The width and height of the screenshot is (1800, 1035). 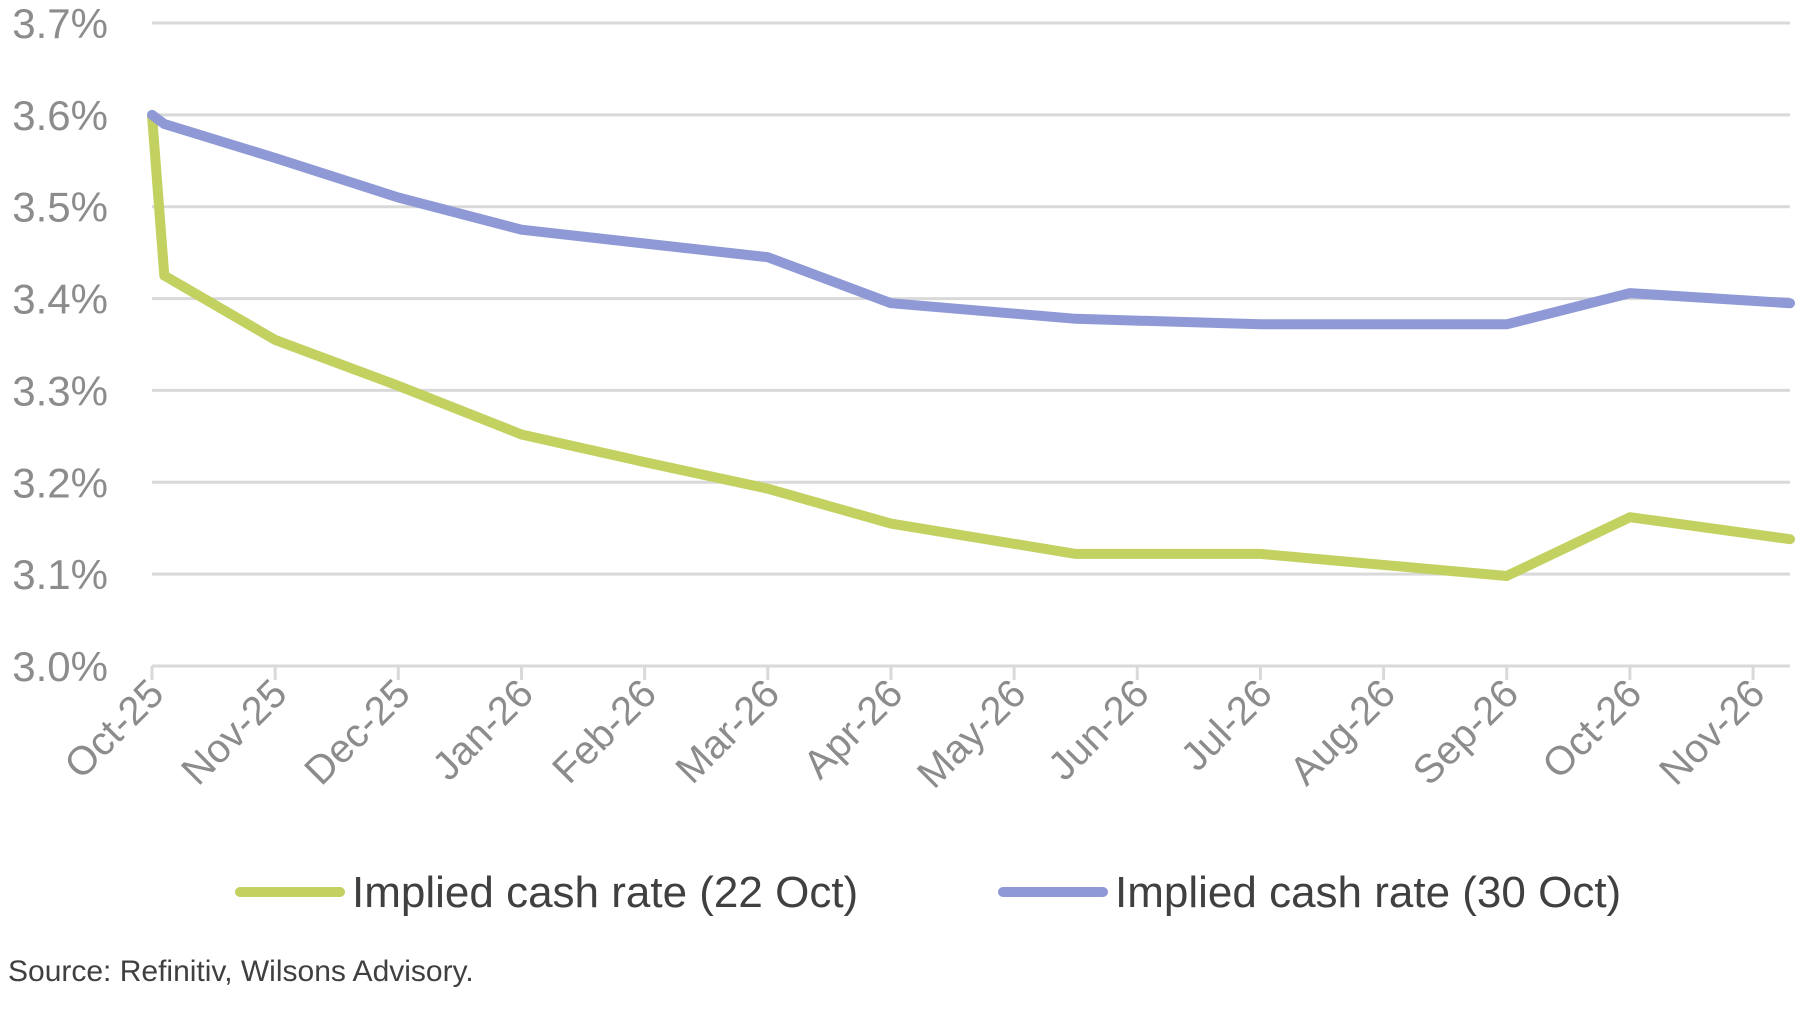 What do you see at coordinates (241, 971) in the screenshot?
I see `source-note: Source: Refinitiv, Wilsons Advisory.` at bounding box center [241, 971].